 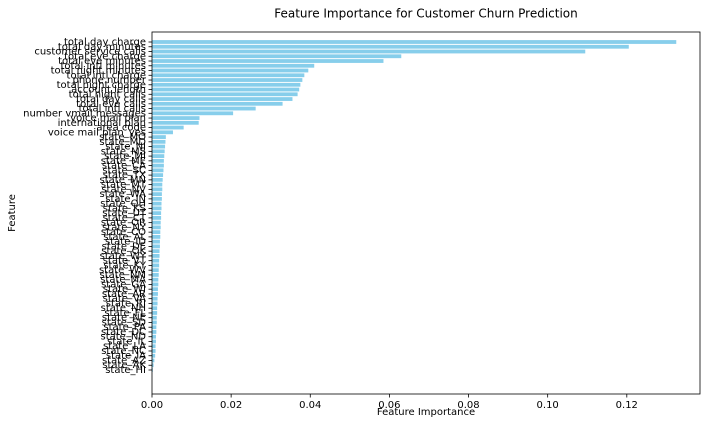 I want to click on y-tick-label: customer service calls, so click(x=90, y=52).